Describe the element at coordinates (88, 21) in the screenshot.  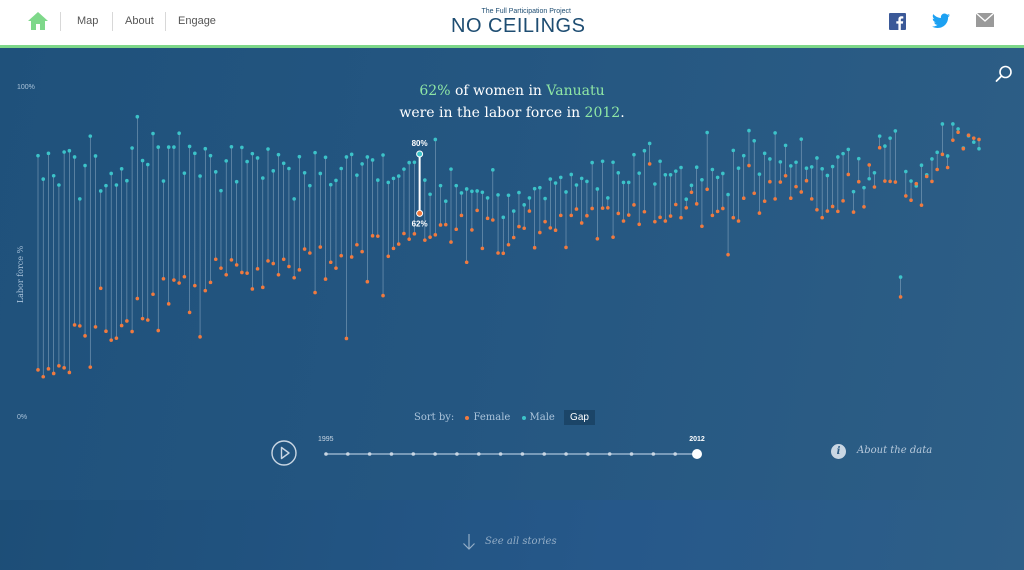
I see `nav-map-link: Map` at that location.